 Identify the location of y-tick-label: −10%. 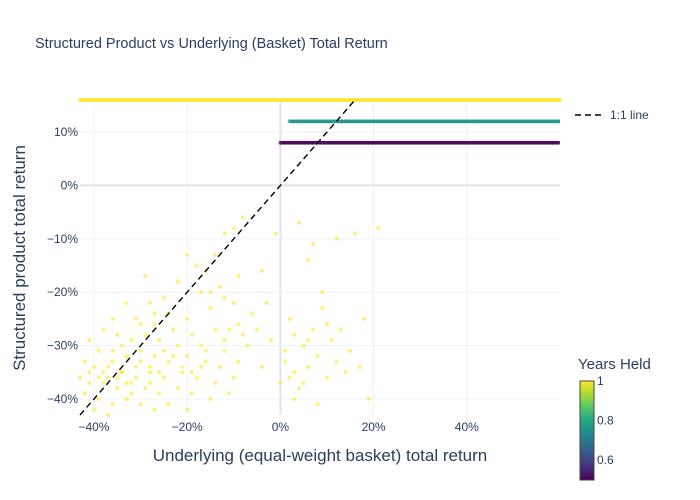
(62, 239).